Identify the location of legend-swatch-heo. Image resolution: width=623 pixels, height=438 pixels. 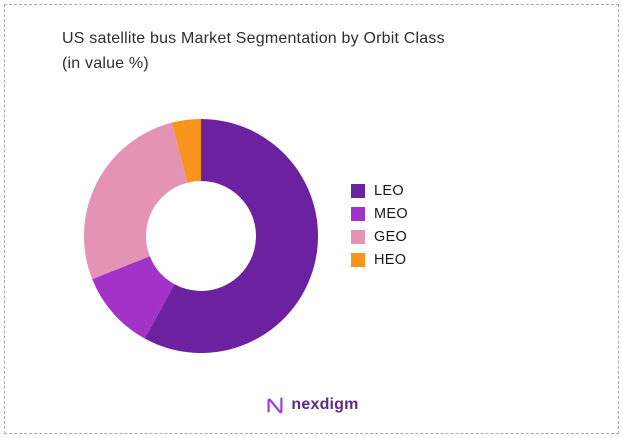
(358, 259).